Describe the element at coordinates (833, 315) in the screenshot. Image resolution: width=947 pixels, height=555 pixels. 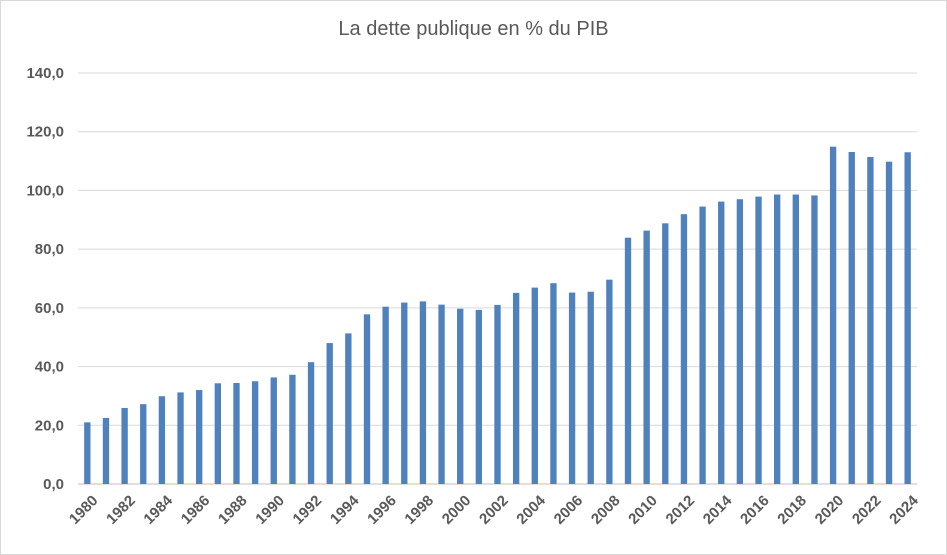
I see `bar-2020` at that location.